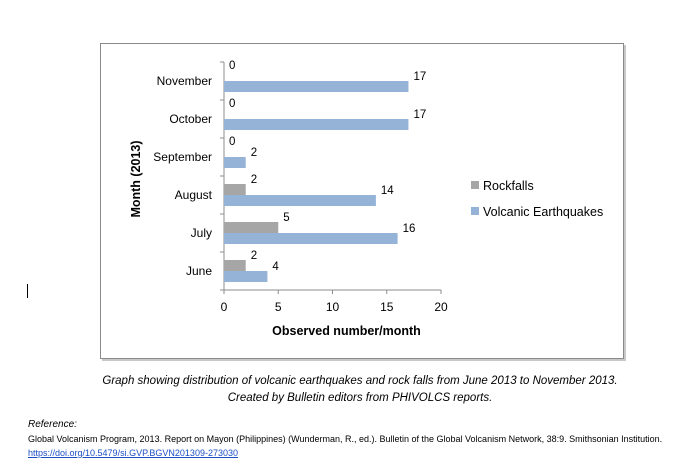  Describe the element at coordinates (201, 233) in the screenshot. I see `y-tick-label: July` at that location.